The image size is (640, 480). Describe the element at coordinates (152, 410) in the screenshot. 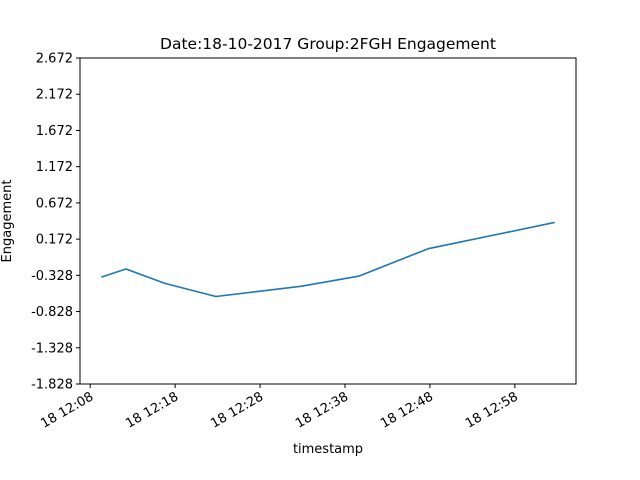

I see `x-tick-label: 18 12:18` at that location.